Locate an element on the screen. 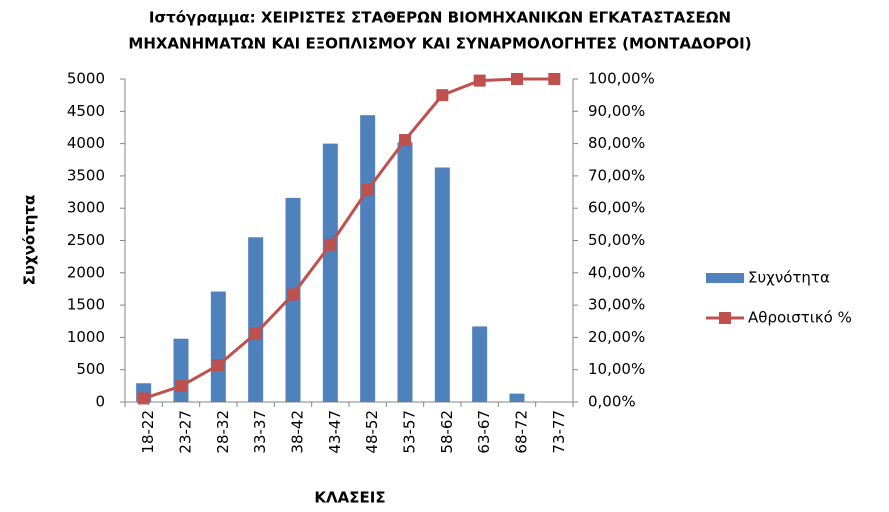  x-tick-label: 73-77 is located at coordinates (559, 432).